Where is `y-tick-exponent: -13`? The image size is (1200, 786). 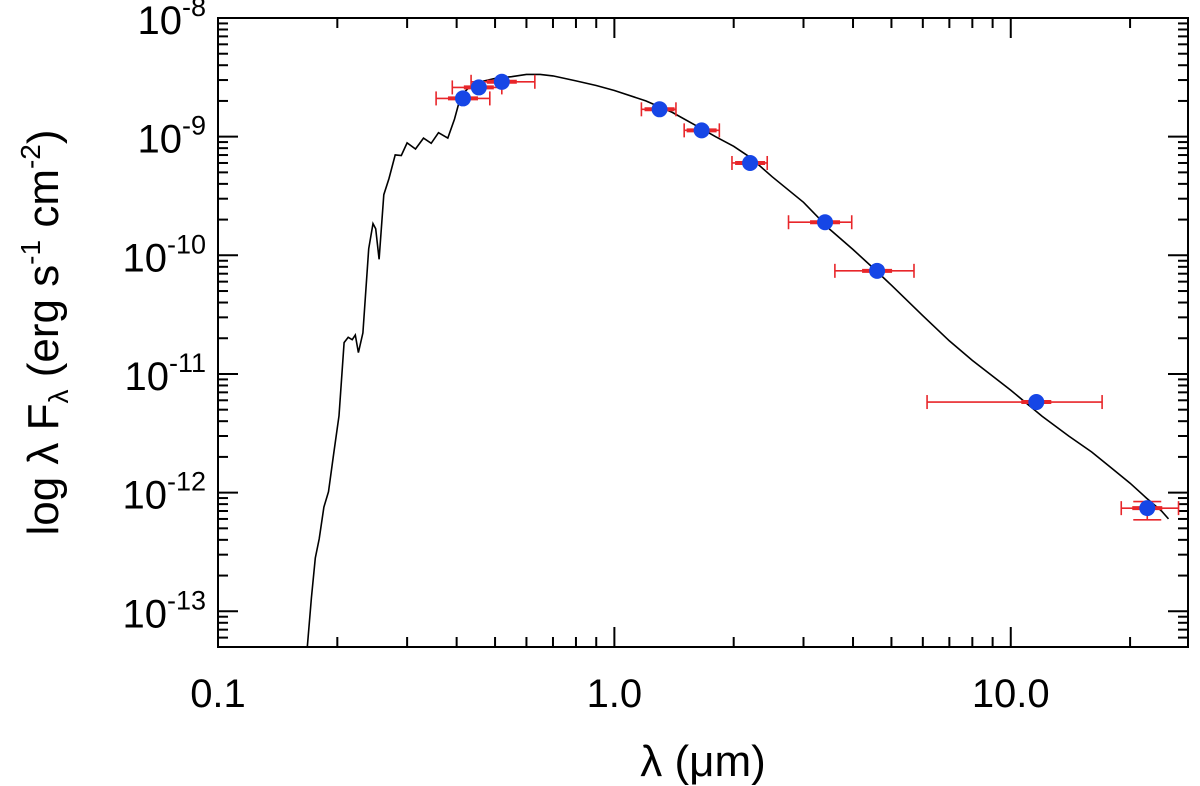 y-tick-exponent: -13 is located at coordinates (186, 600).